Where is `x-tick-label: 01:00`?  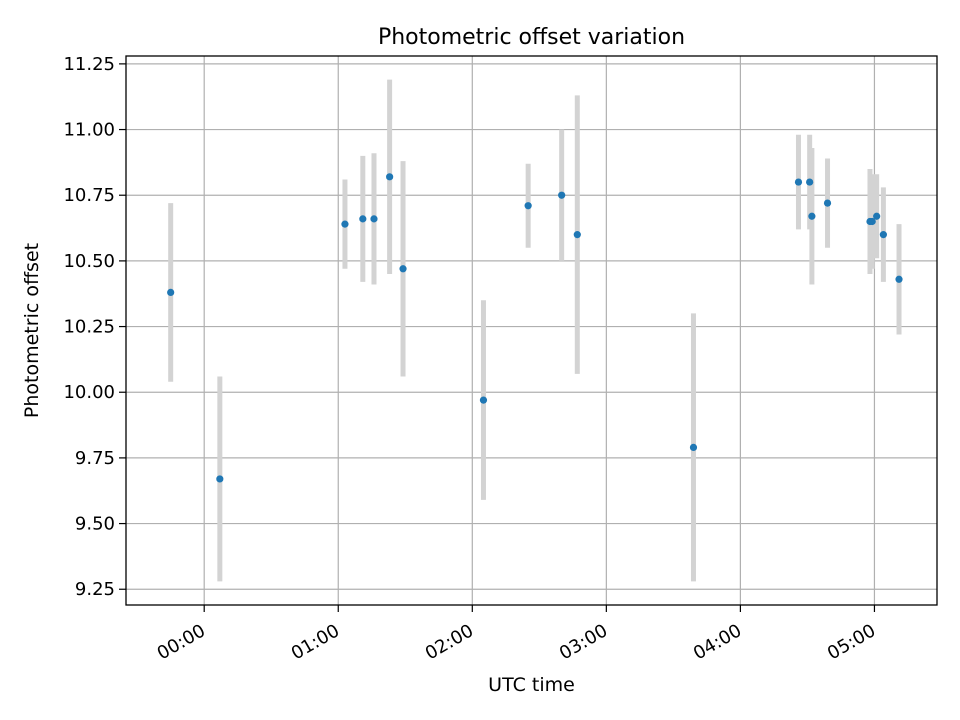
x-tick-label: 01:00 is located at coordinates (315, 642).